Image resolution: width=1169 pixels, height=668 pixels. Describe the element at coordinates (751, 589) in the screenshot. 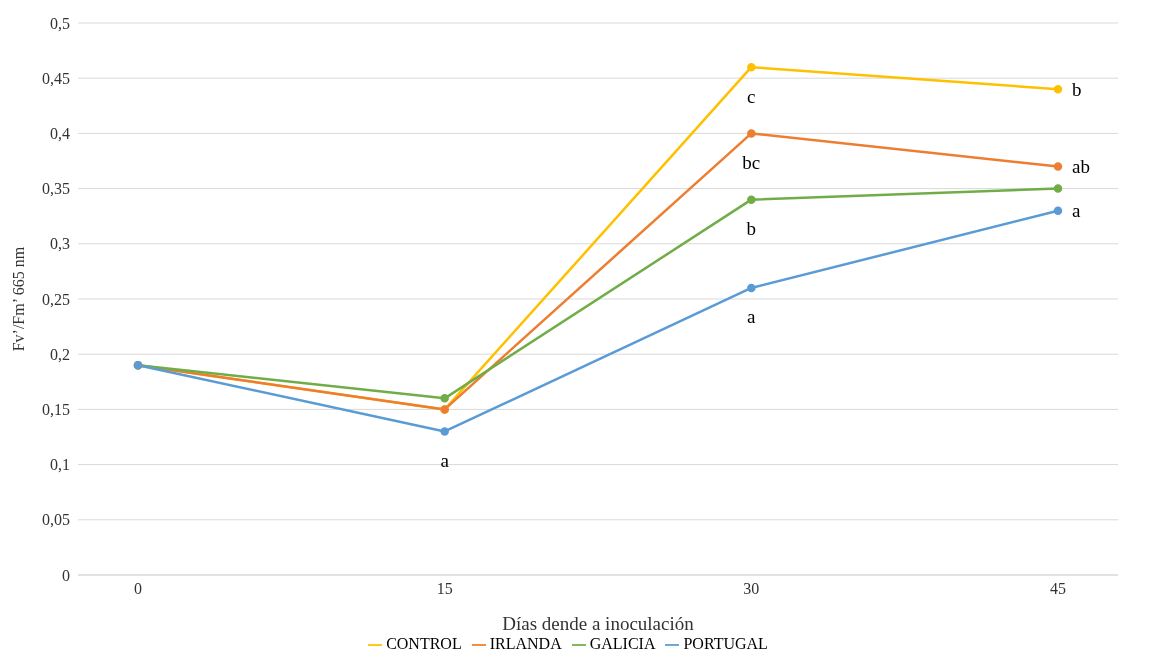

I see `x-tick-label: 30` at that location.